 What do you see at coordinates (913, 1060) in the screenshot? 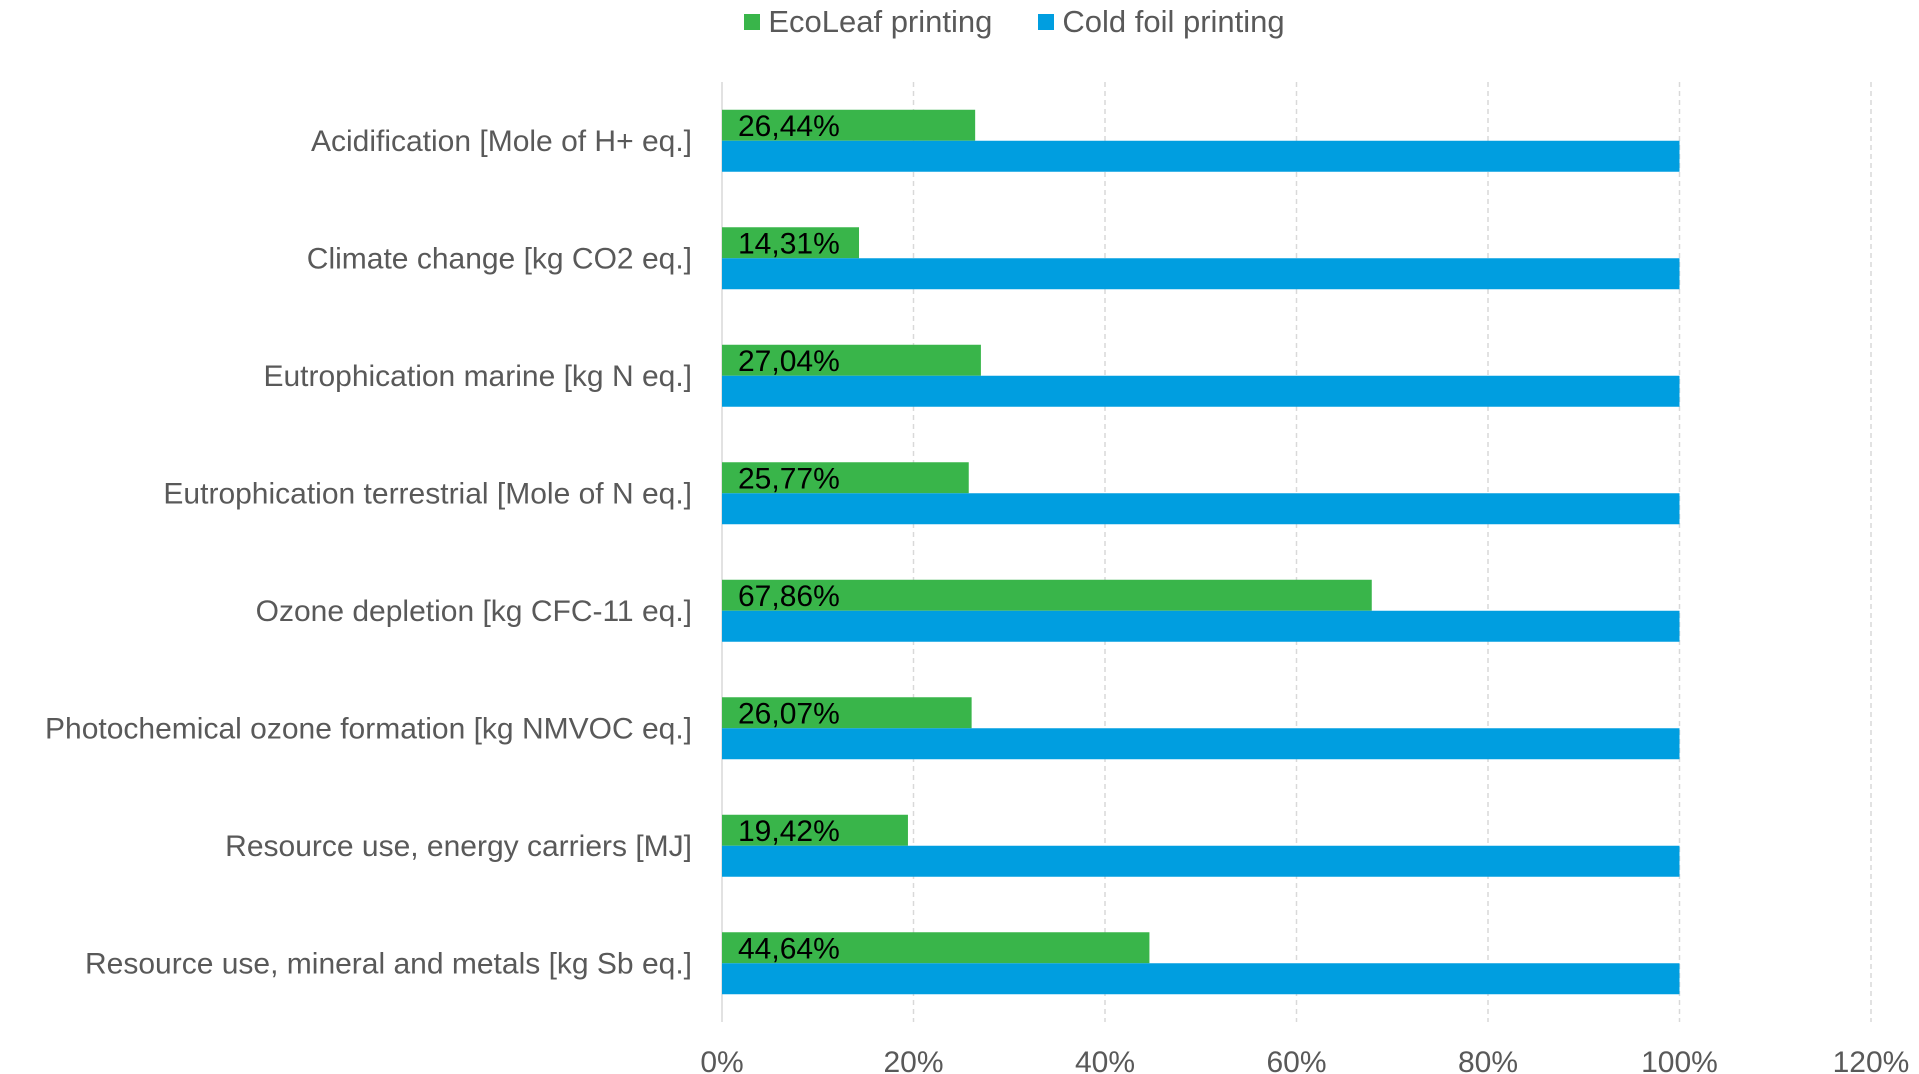
I see `x-tick-label: 20%` at bounding box center [913, 1060].